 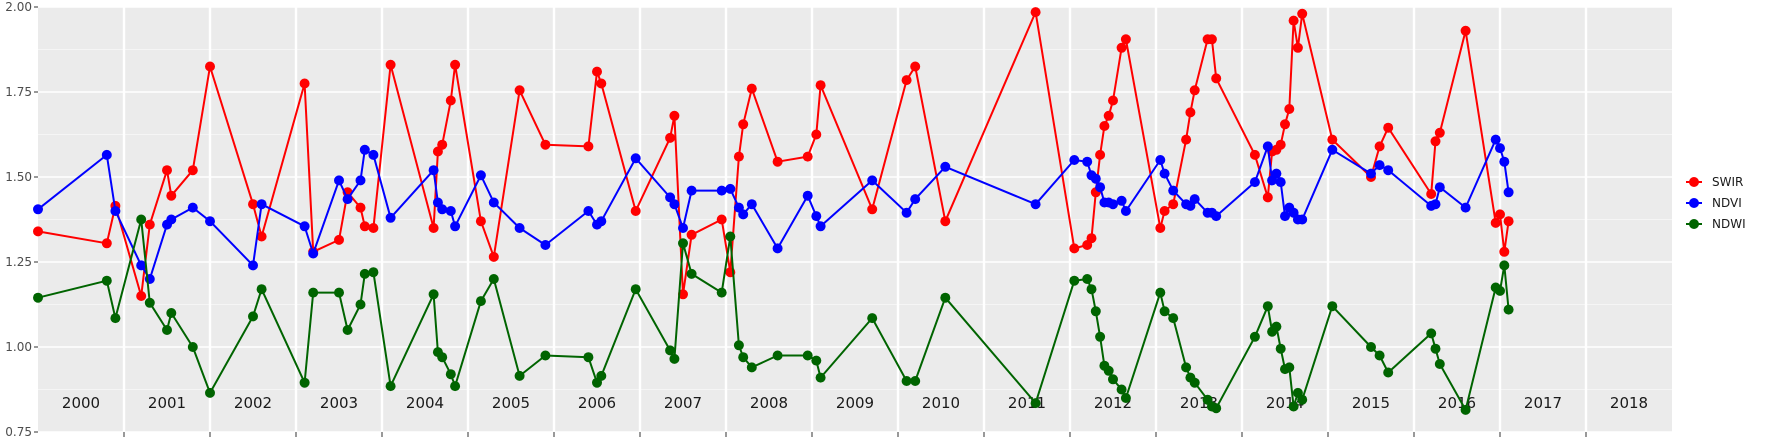 I want to click on y-tick-label: 2.00, so click(x=18, y=7).